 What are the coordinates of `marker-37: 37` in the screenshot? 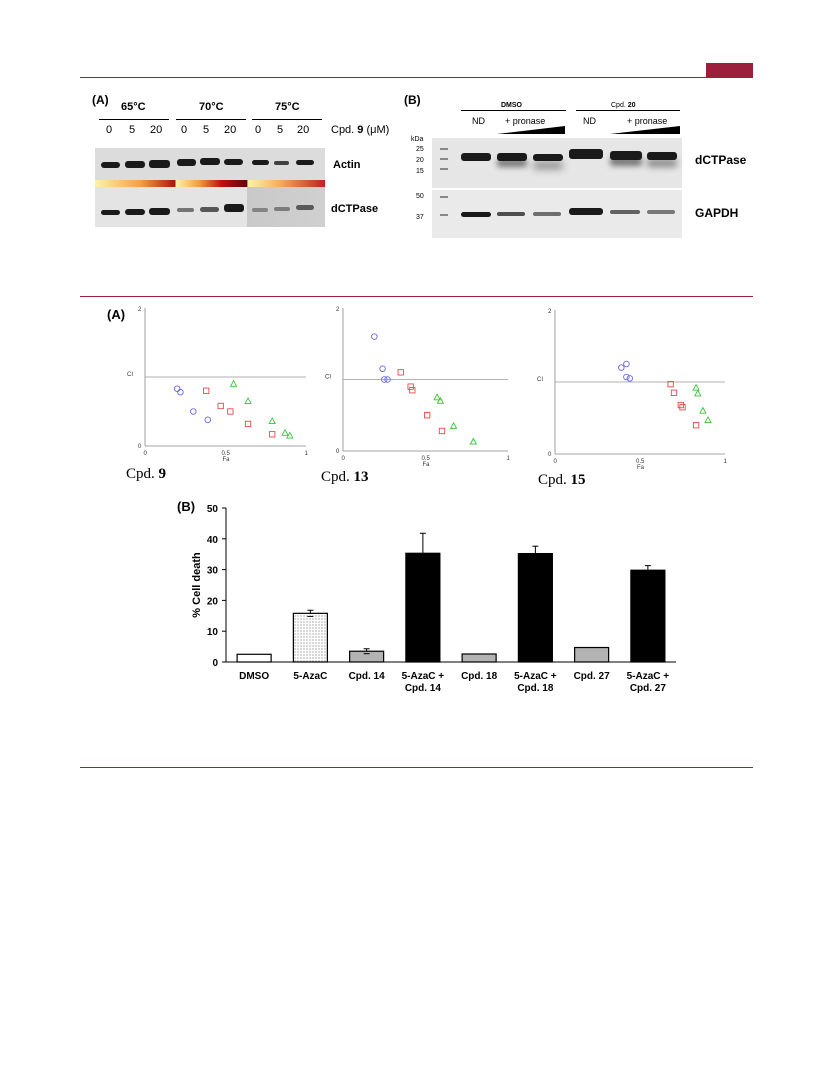 It's located at (420, 217).